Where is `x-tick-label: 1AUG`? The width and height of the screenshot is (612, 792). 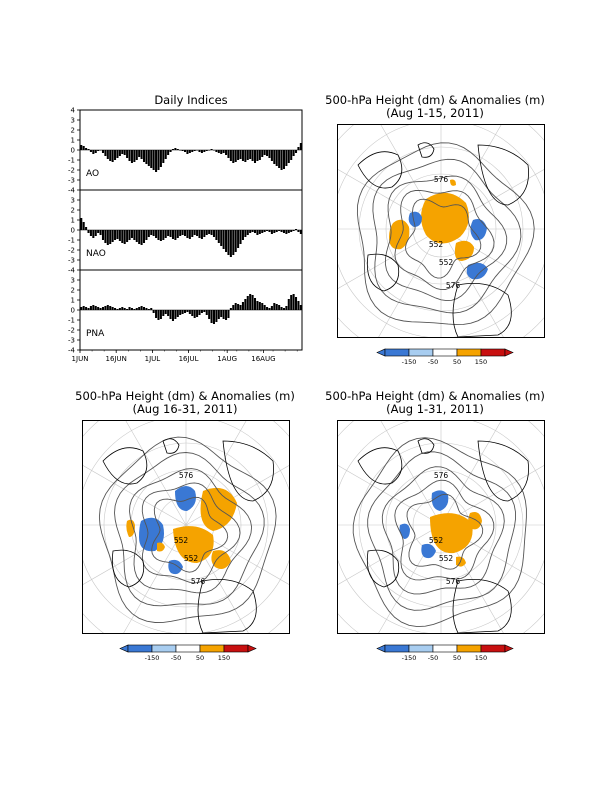
x-tick-label: 1AUG is located at coordinates (227, 359).